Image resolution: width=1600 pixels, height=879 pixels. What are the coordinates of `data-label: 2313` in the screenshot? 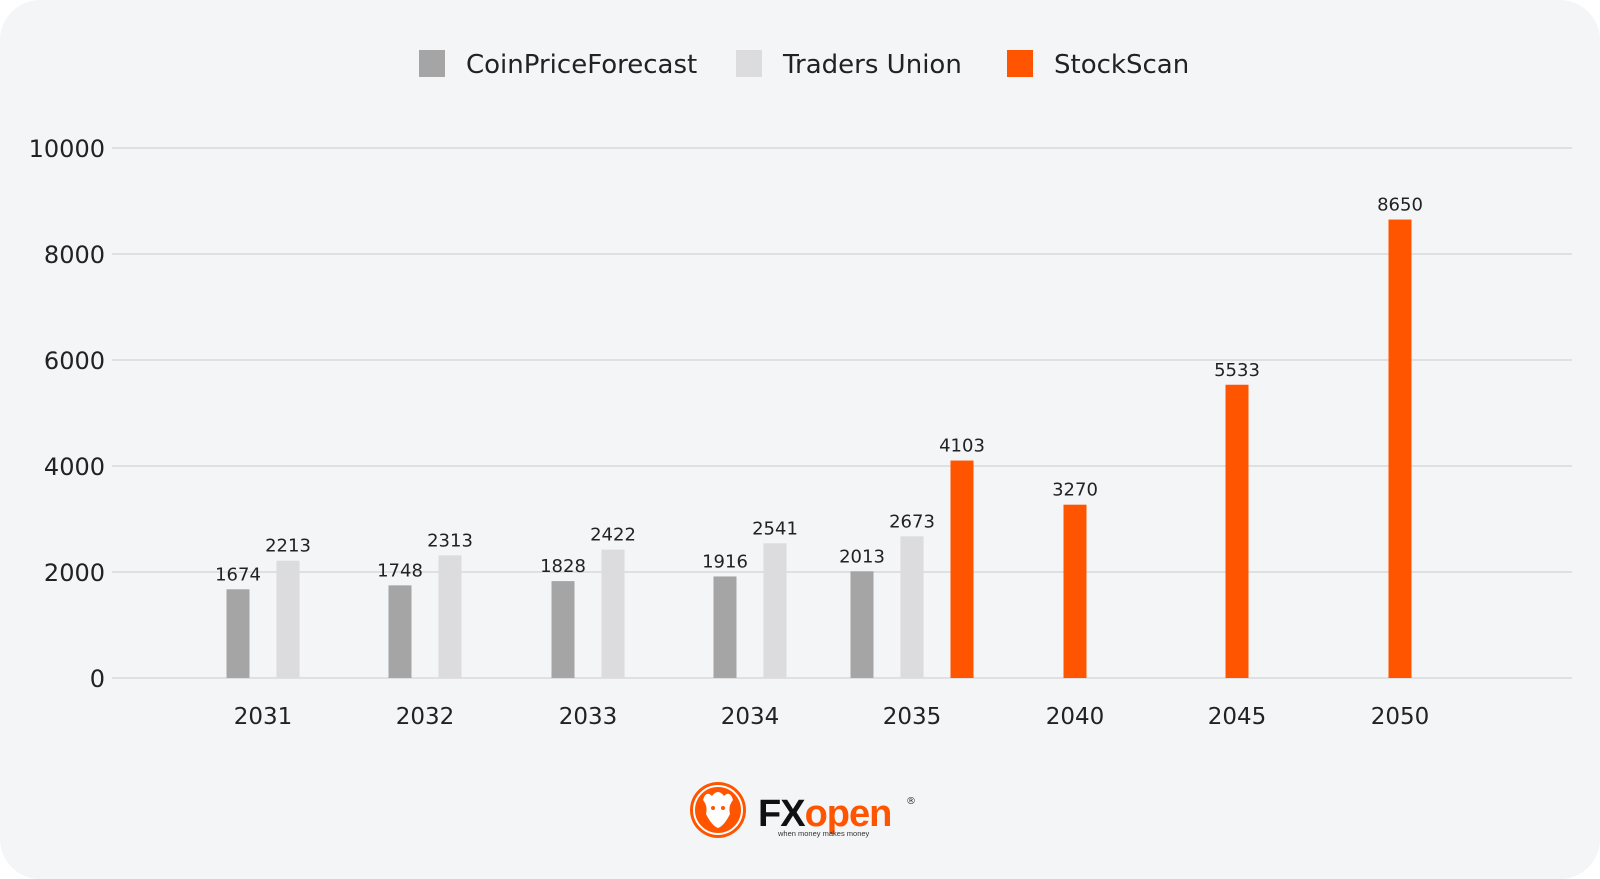 It's located at (450, 540).